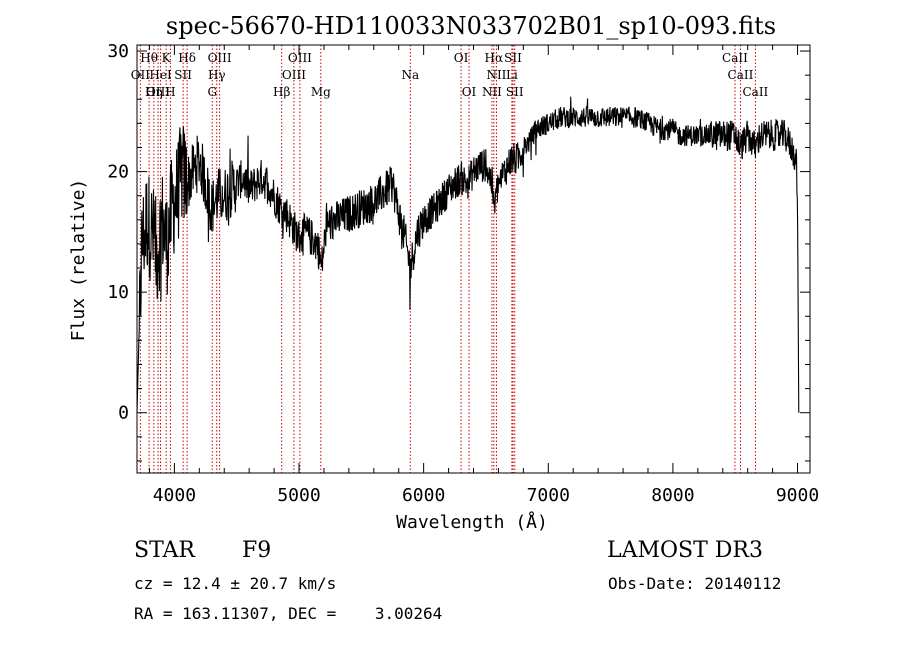 The height and width of the screenshot is (649, 900). I want to click on spectral-line-label: Mg, so click(321, 92).